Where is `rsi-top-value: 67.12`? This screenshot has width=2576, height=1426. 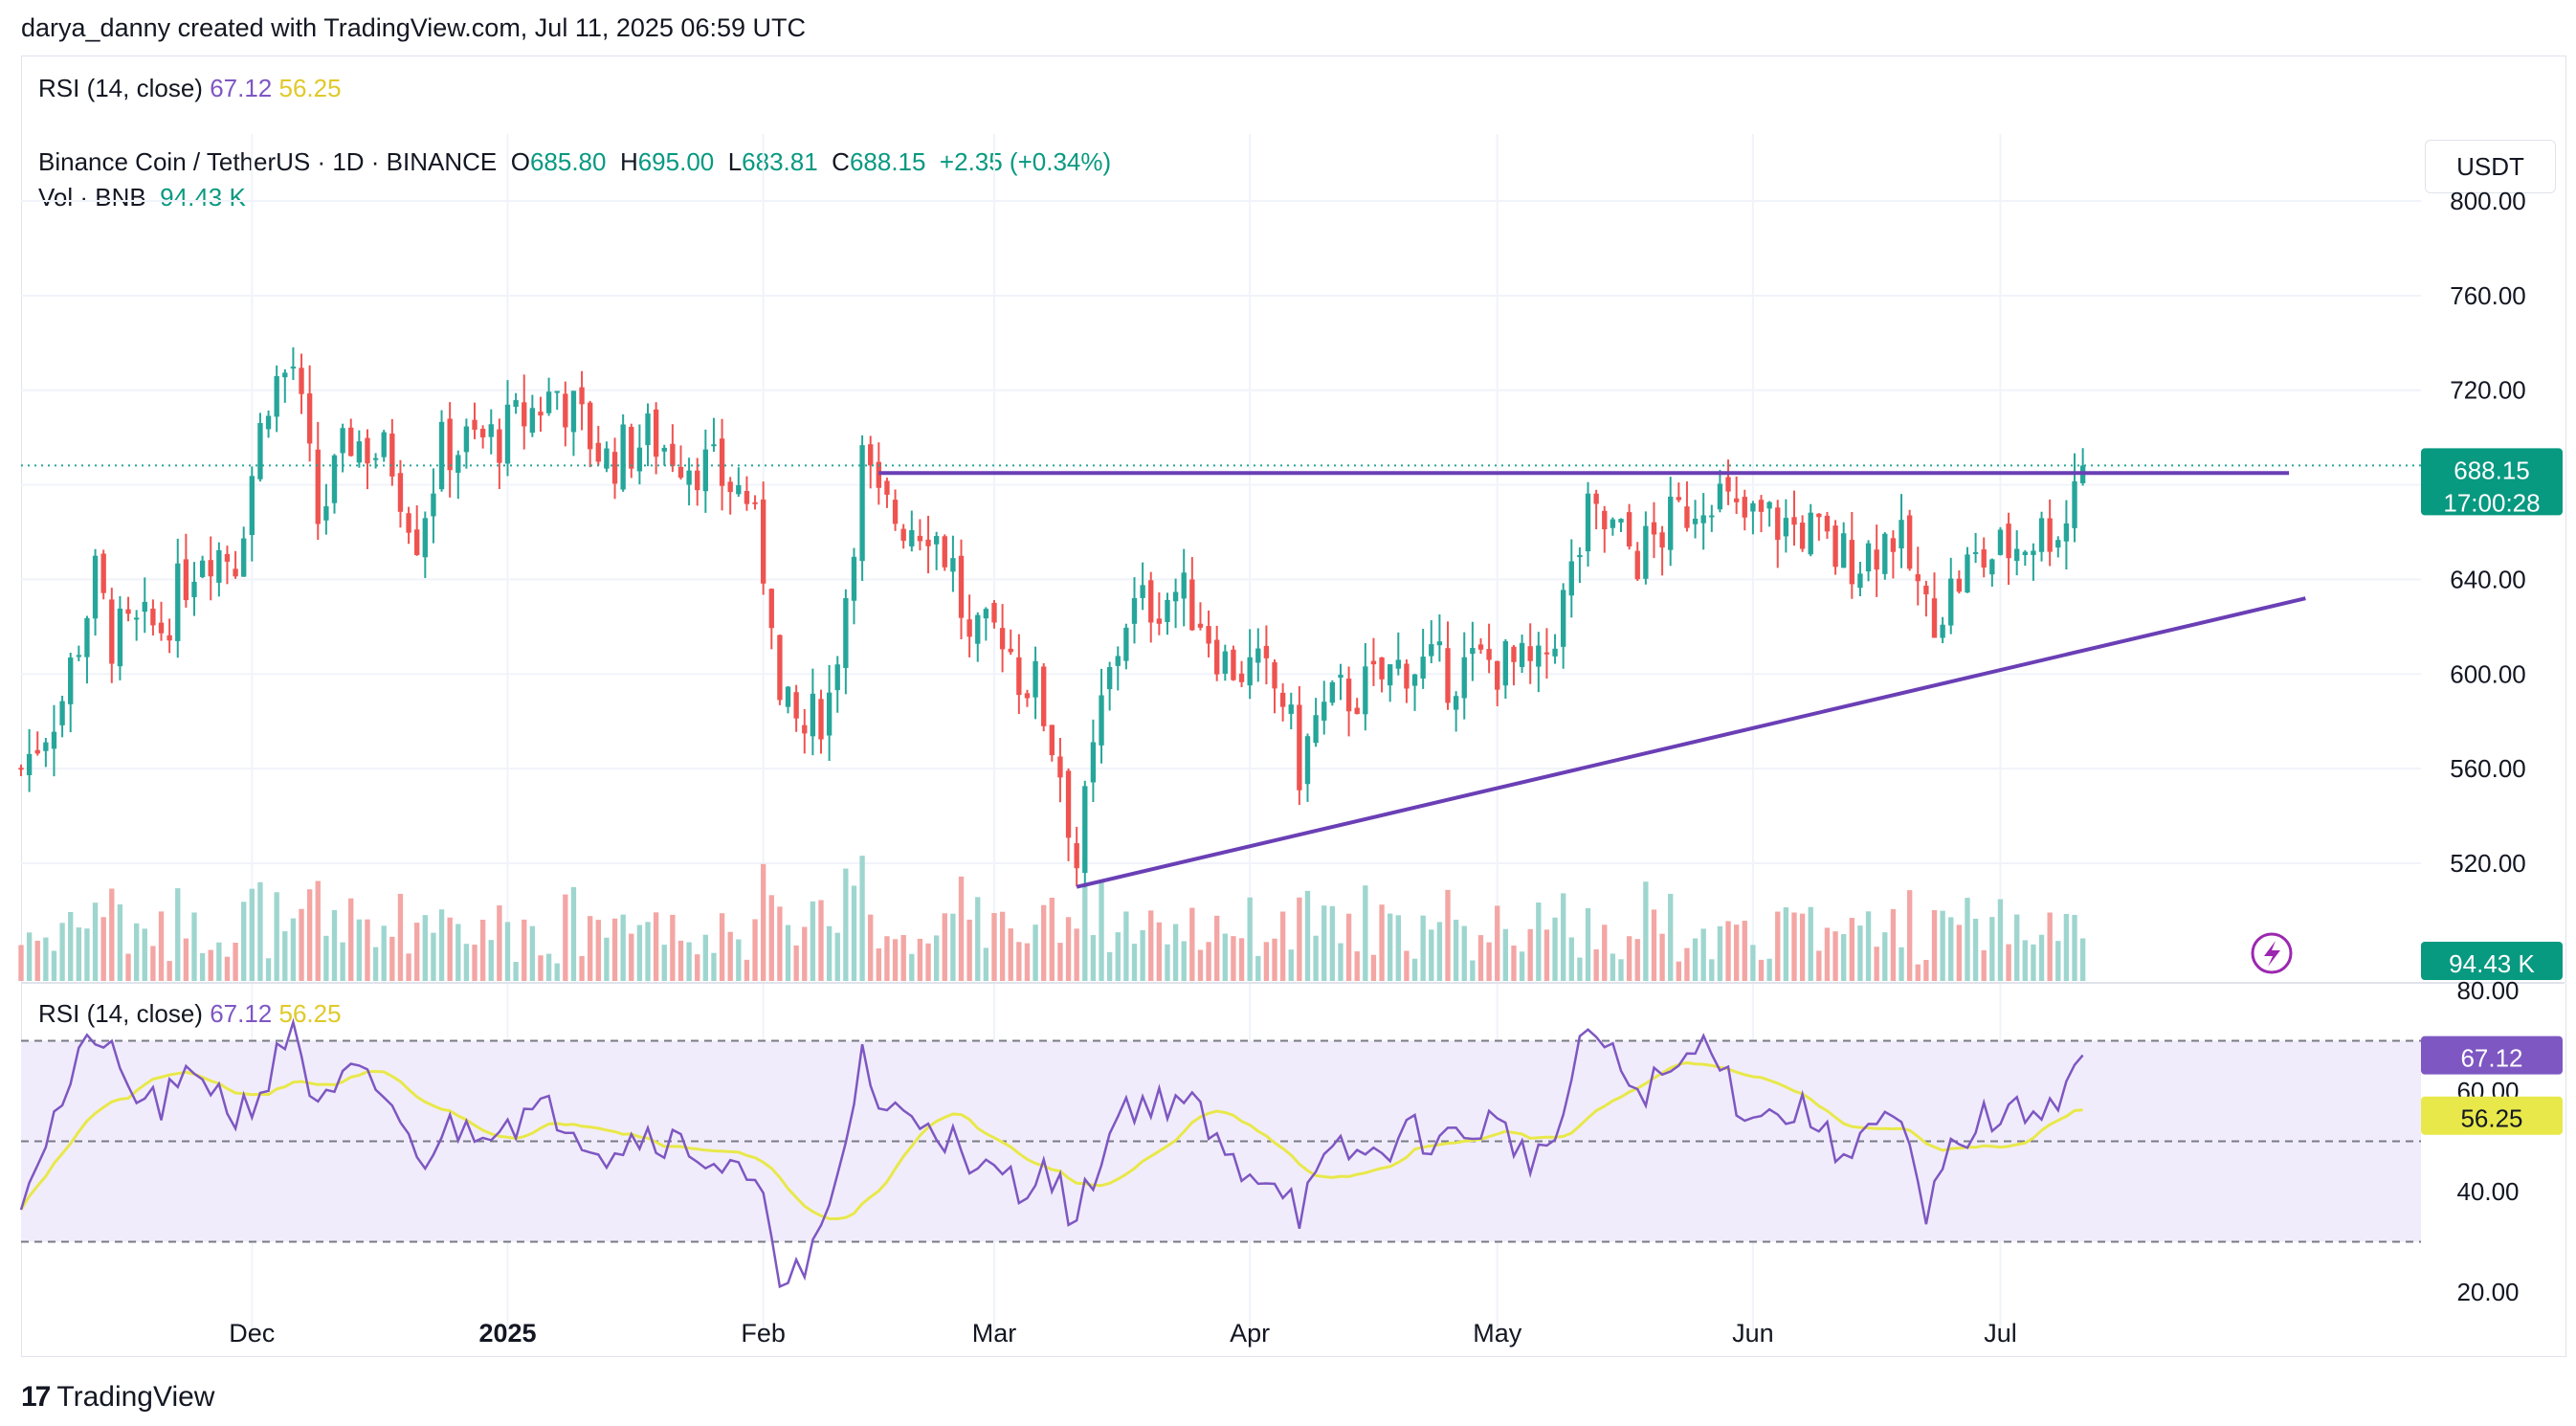
rsi-top-value: 67.12 is located at coordinates (241, 88).